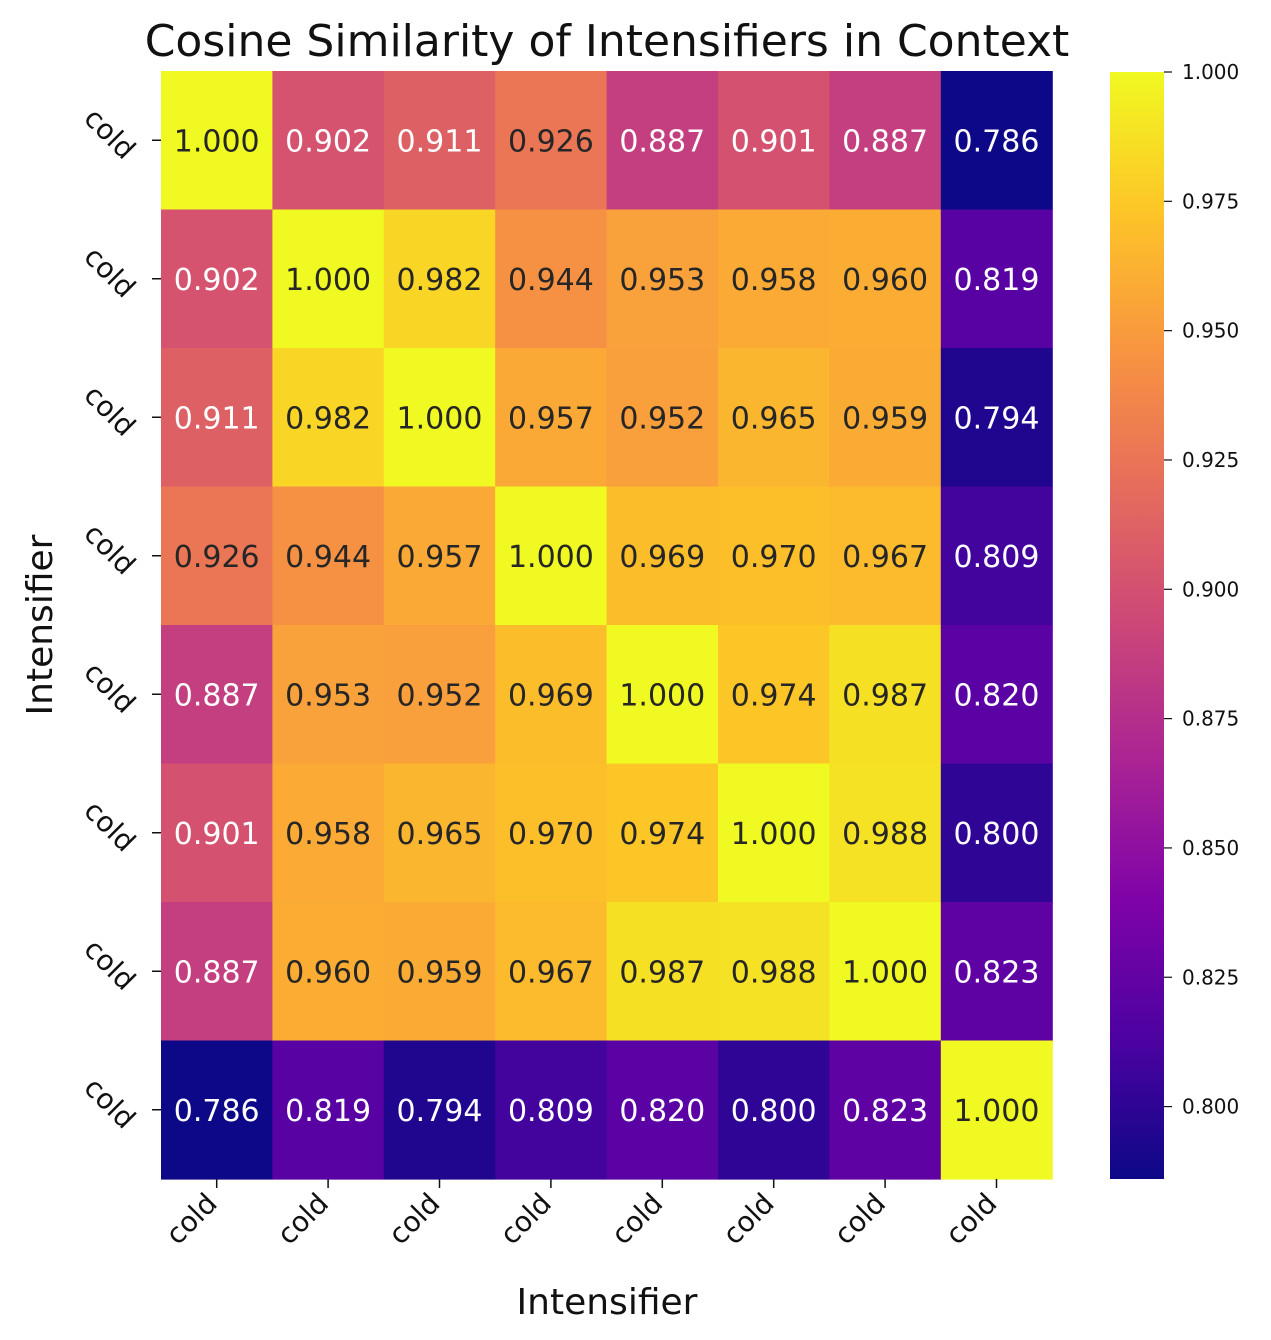  I want to click on cell-value-label: 0.982, so click(440, 280).